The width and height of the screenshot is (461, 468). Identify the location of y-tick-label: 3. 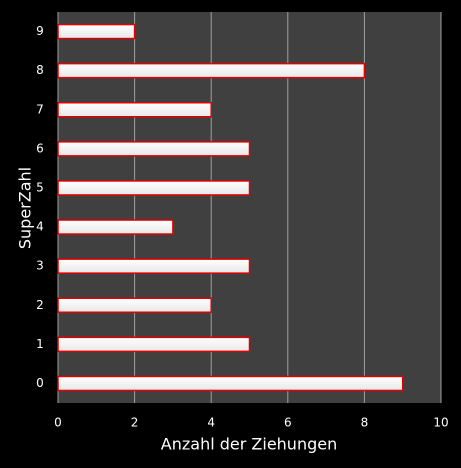
(40, 266).